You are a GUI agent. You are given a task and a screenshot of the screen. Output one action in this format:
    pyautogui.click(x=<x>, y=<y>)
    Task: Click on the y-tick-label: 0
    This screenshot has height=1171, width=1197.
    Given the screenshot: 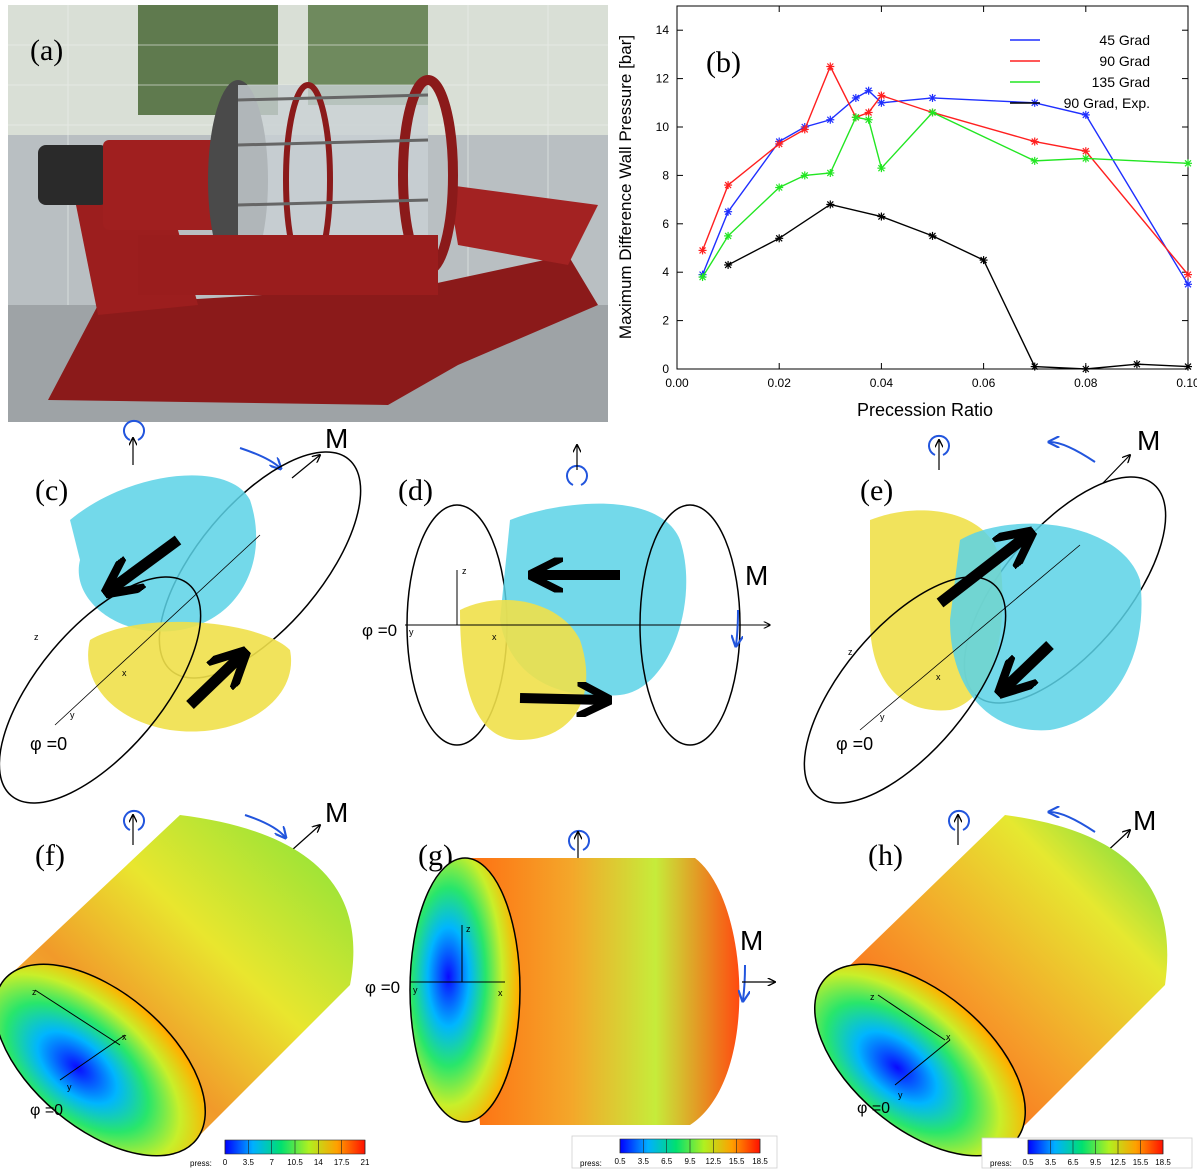 What is the action you would take?
    pyautogui.click(x=665, y=369)
    